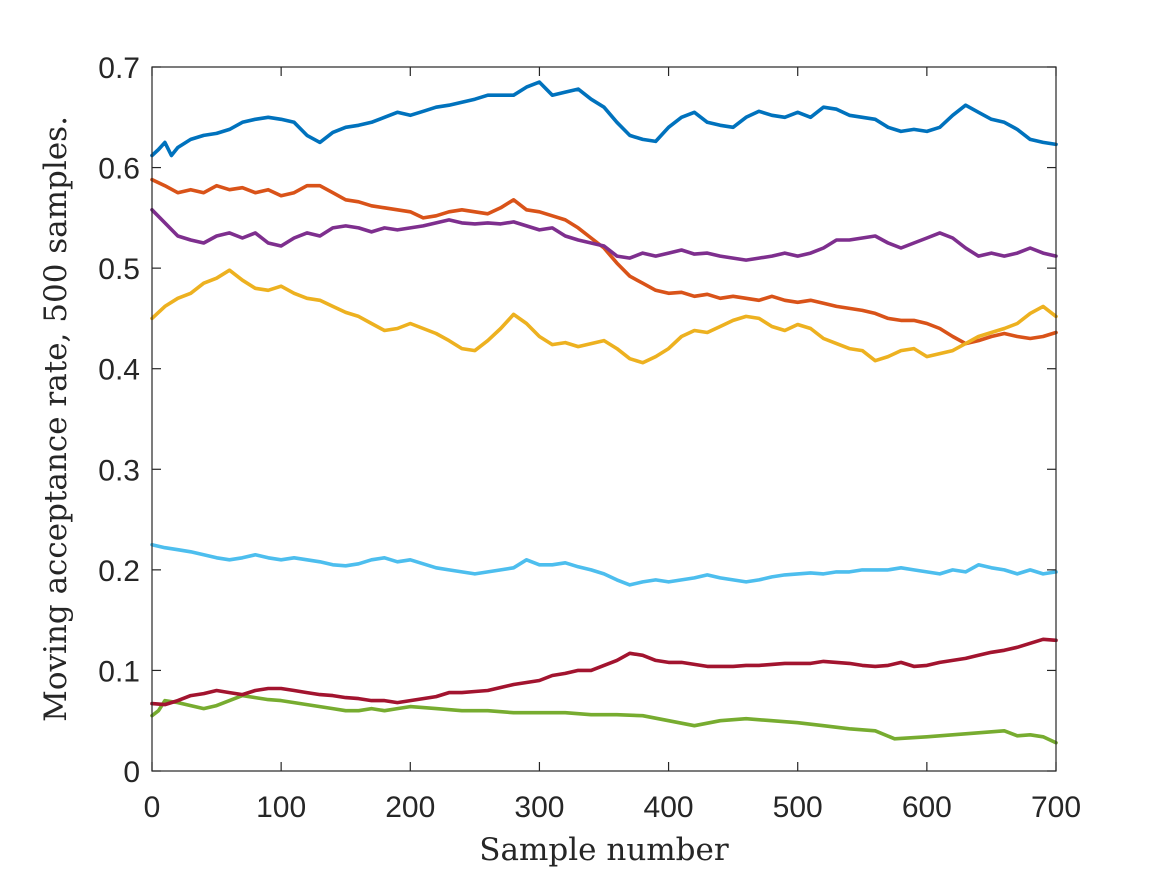 The image size is (1167, 875). Describe the element at coordinates (119, 571) in the screenshot. I see `y-tick-label: 0.2` at that location.